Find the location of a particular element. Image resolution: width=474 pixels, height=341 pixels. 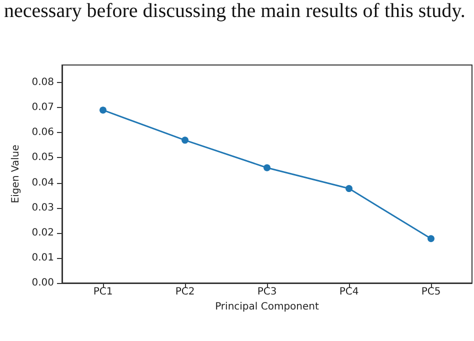

x-tick-label: PC5 is located at coordinates (431, 292).